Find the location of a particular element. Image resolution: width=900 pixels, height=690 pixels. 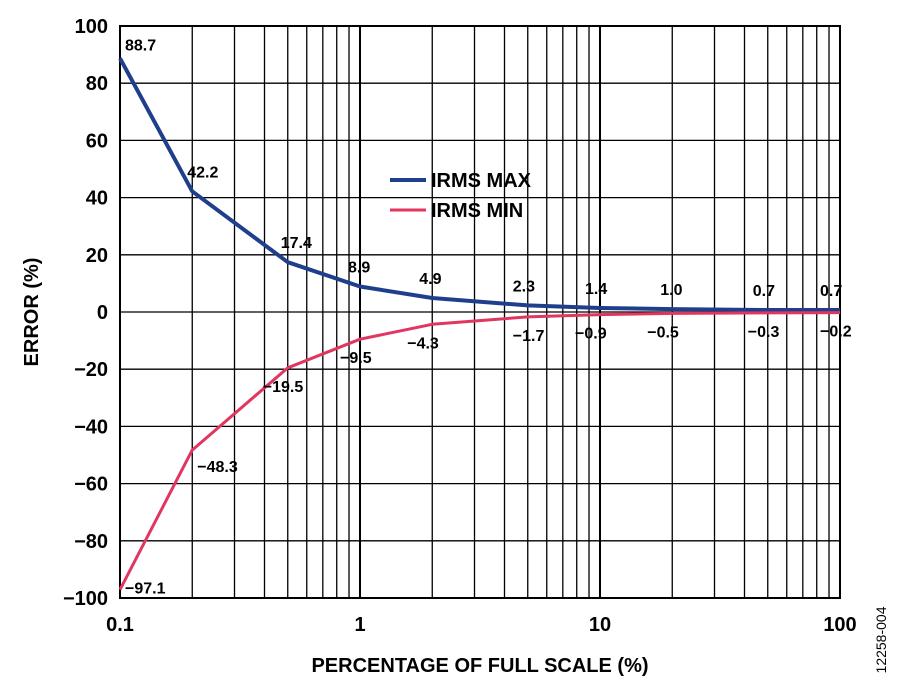

data-label: 8.9 is located at coordinates (359, 268).